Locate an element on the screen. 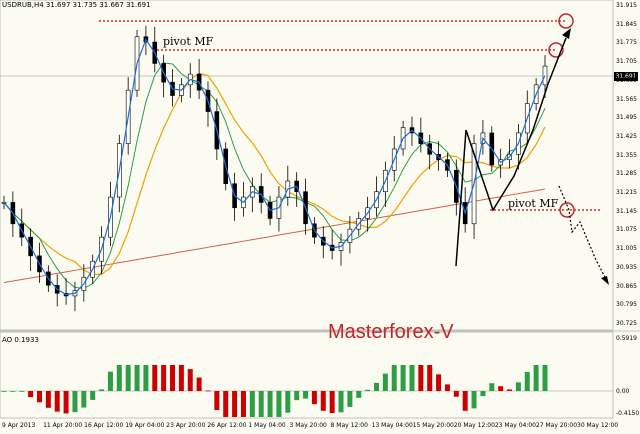 Image resolution: width=640 pixels, height=434 pixels. time-tick-label: 15 May 20:00 is located at coordinates (433, 425).